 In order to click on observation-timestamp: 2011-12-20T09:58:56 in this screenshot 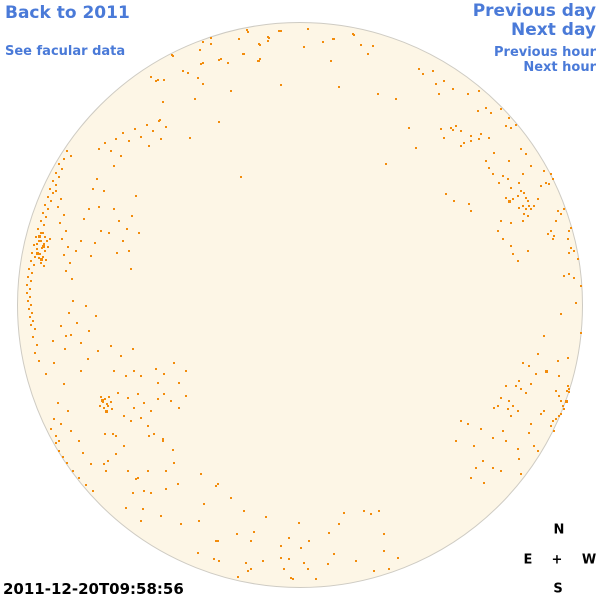, I will do `click(93, 589)`.